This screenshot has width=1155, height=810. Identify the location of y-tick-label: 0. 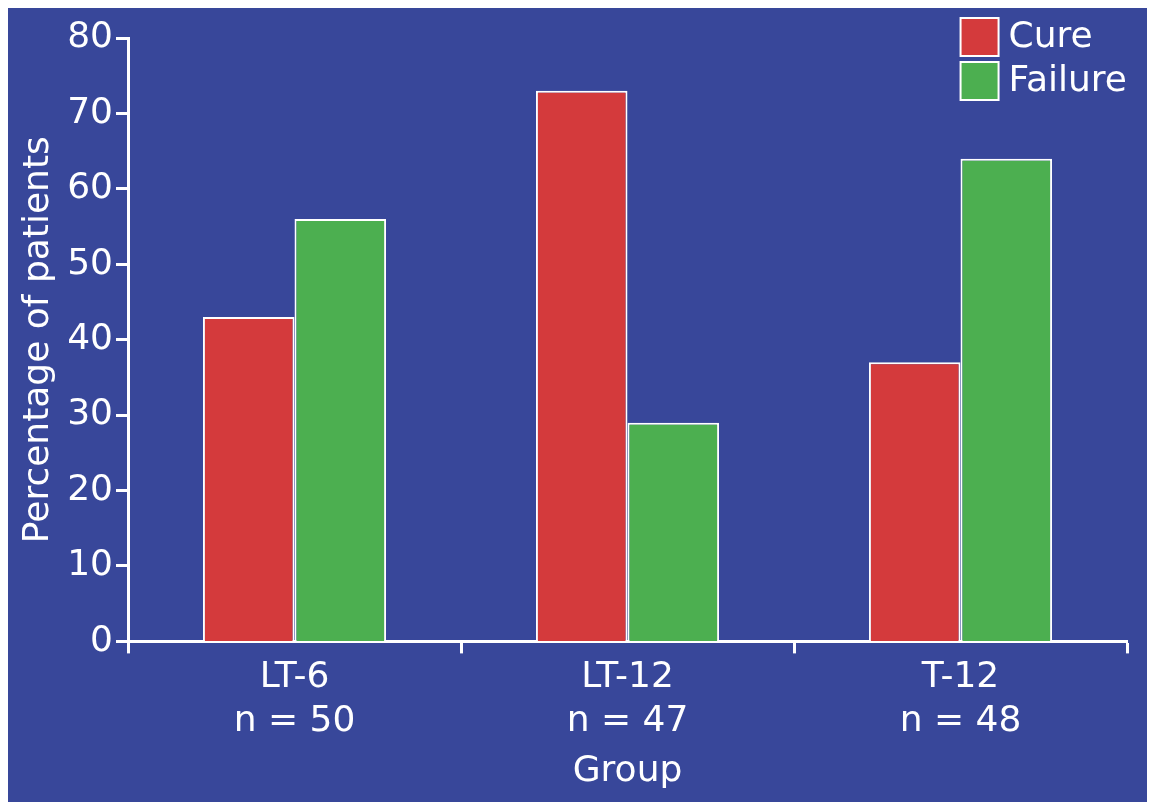
(102, 638).